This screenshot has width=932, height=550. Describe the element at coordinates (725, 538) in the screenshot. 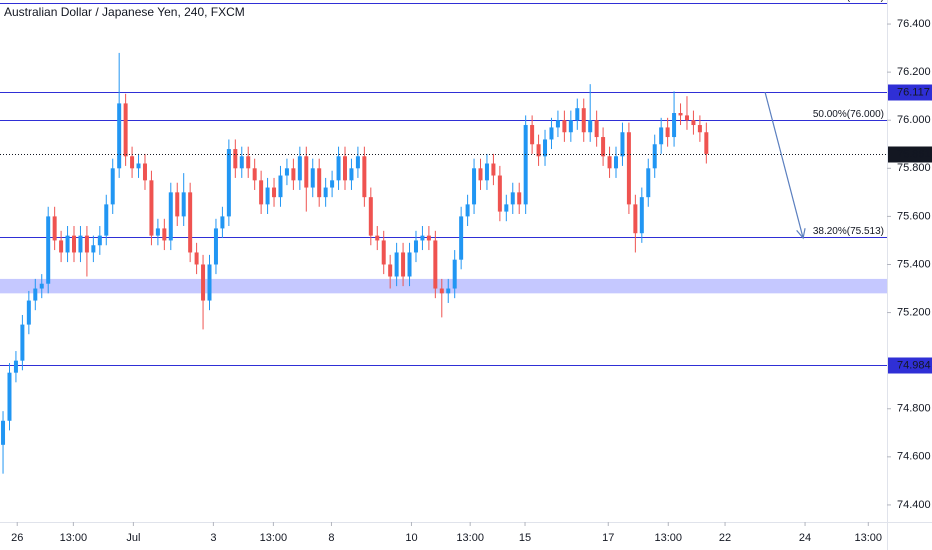

I see `x-tick-label: 22` at that location.